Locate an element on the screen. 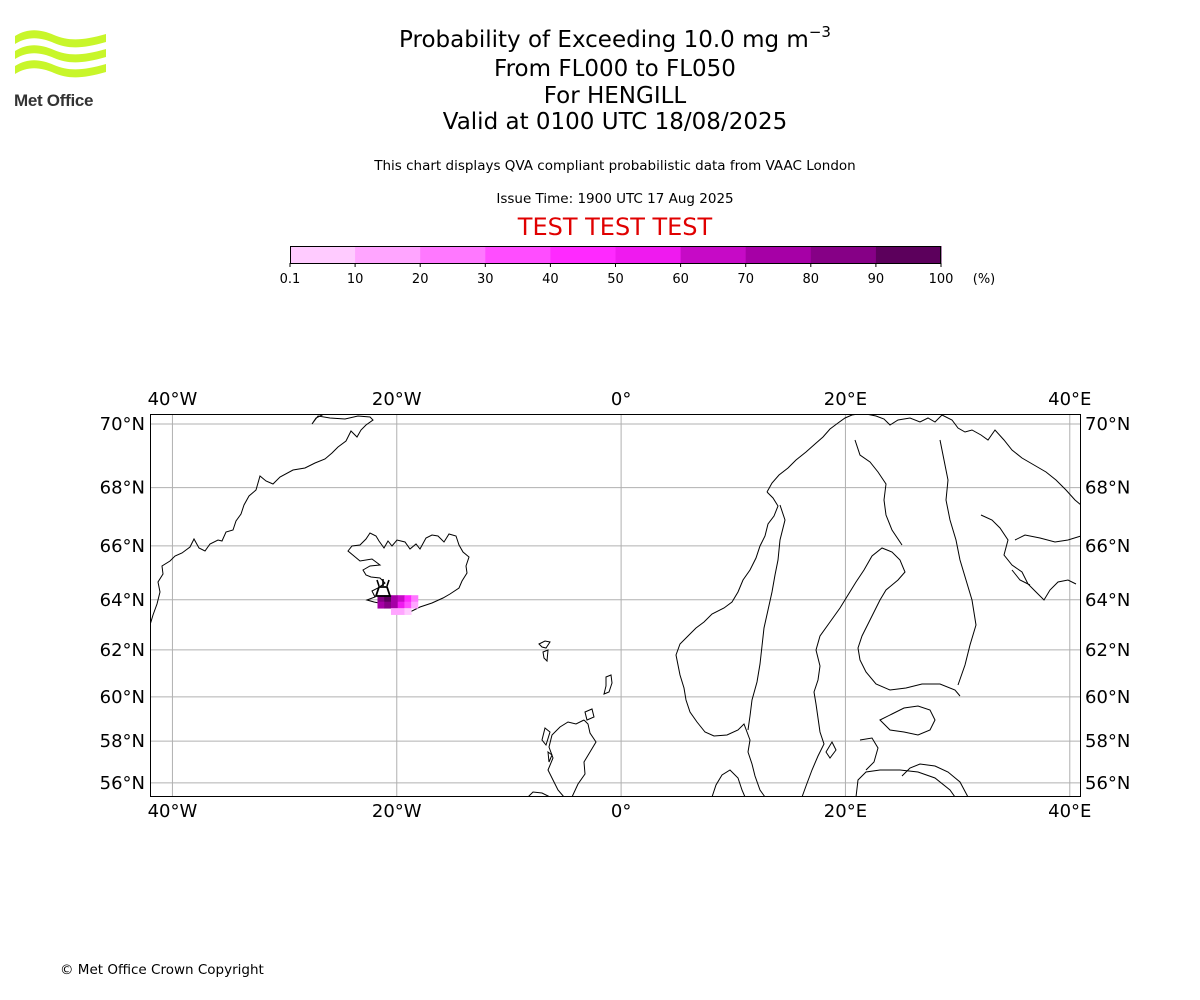 Image resolution: width=1200 pixels, height=1000 pixels. border-finland is located at coordinates (915, 562).